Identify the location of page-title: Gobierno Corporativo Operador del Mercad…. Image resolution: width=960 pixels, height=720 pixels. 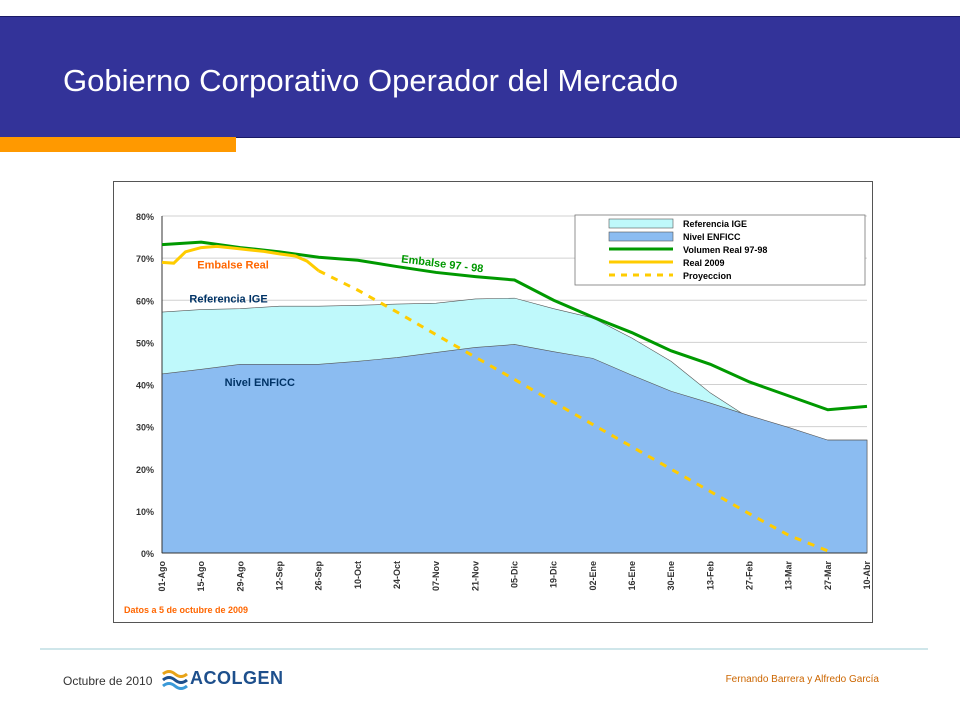
(371, 80).